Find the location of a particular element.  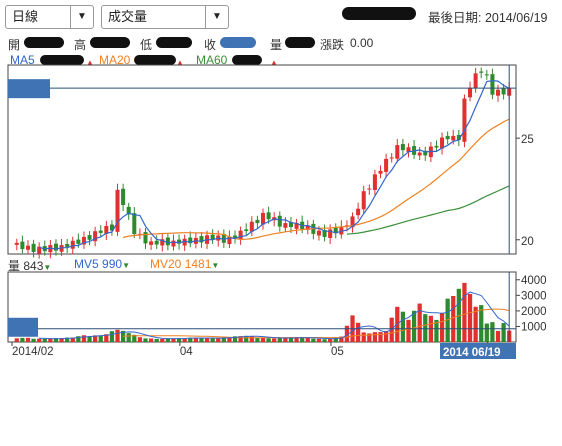

redacted-low-value is located at coordinates (174, 42).